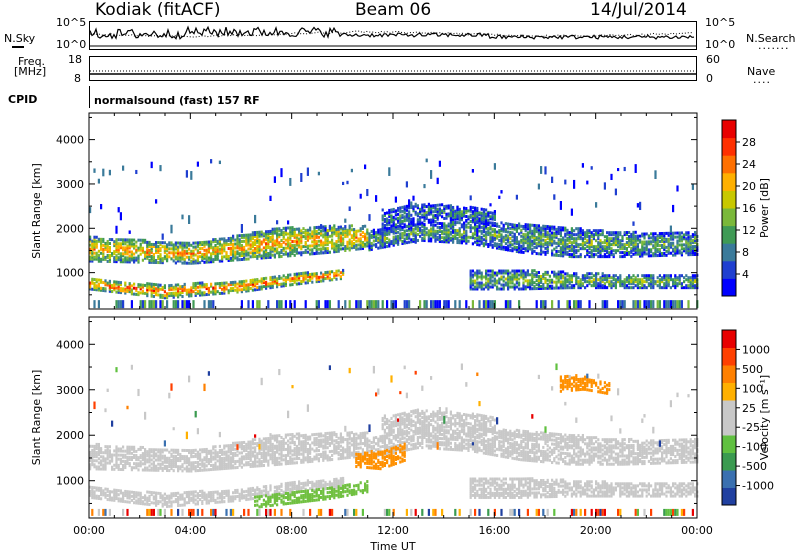 Image resolution: width=800 pixels, height=554 pixels. What do you see at coordinates (75, 59) in the screenshot?
I see `freq-tick-top: 18` at bounding box center [75, 59].